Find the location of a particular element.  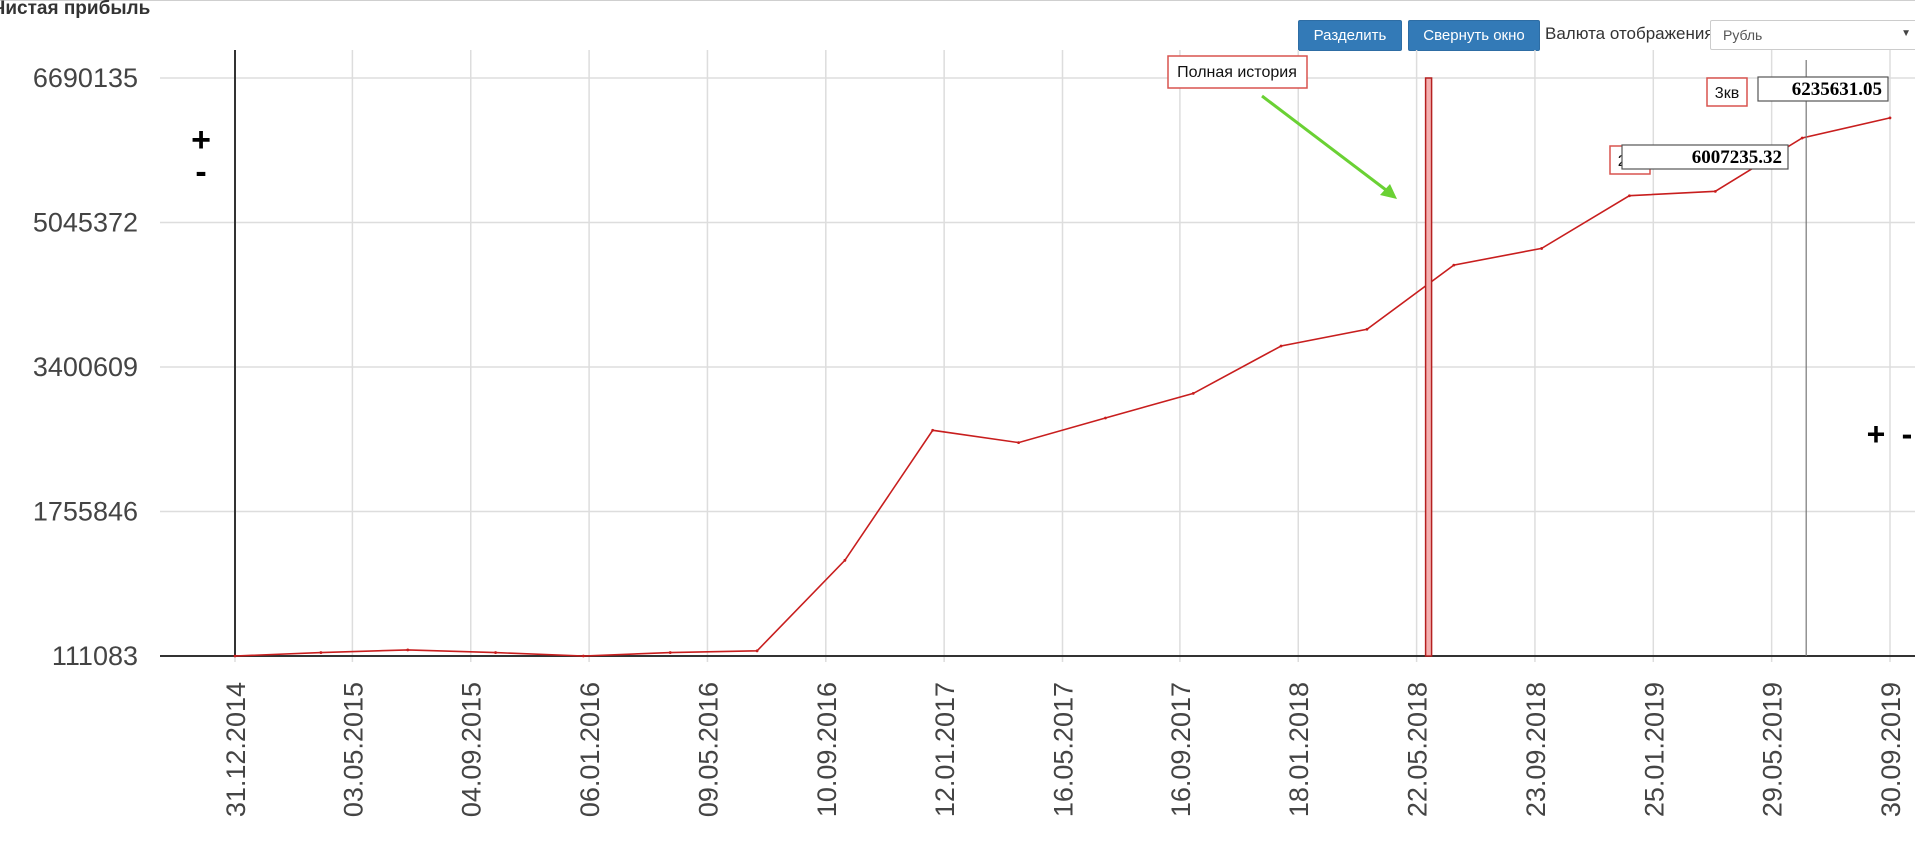

y-tick-label: 1755846 is located at coordinates (85, 512).